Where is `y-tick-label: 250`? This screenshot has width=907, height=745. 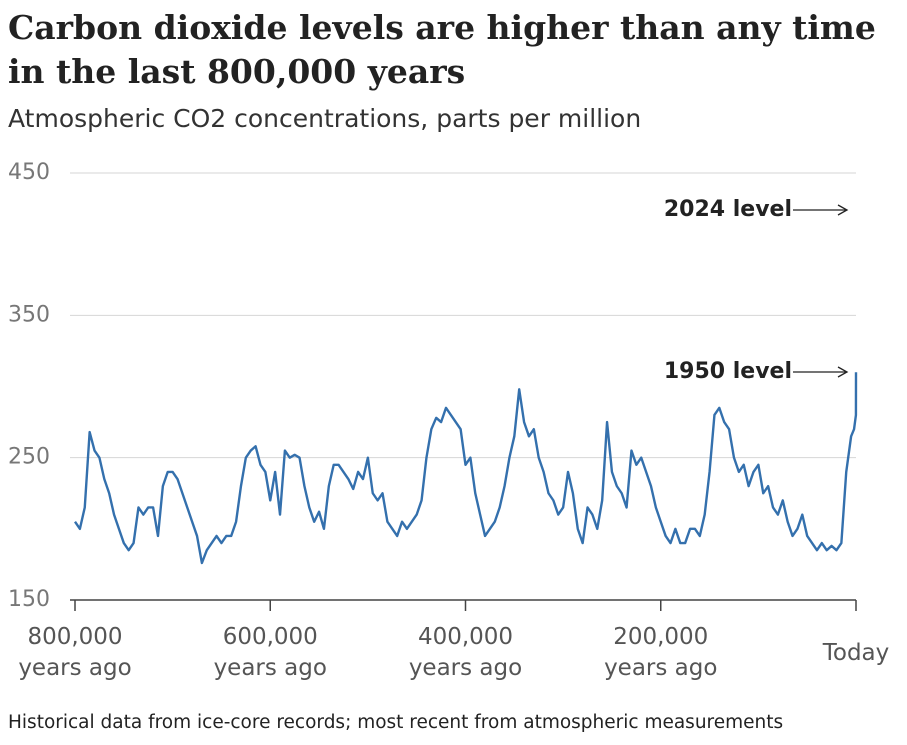
y-tick-label: 250 is located at coordinates (29, 457).